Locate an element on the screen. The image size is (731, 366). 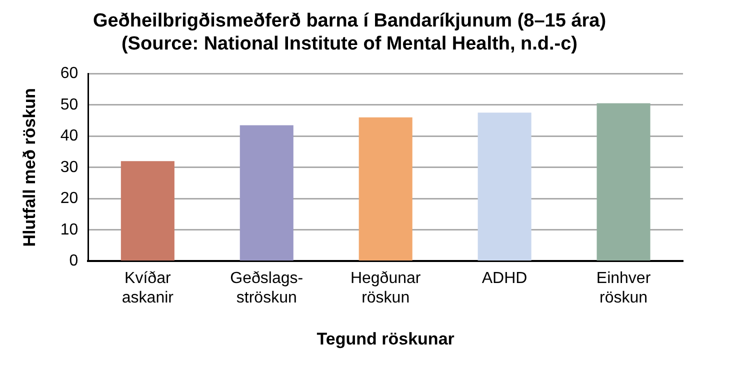
x-tick-label: Hegðunar röskun is located at coordinates (386, 288).